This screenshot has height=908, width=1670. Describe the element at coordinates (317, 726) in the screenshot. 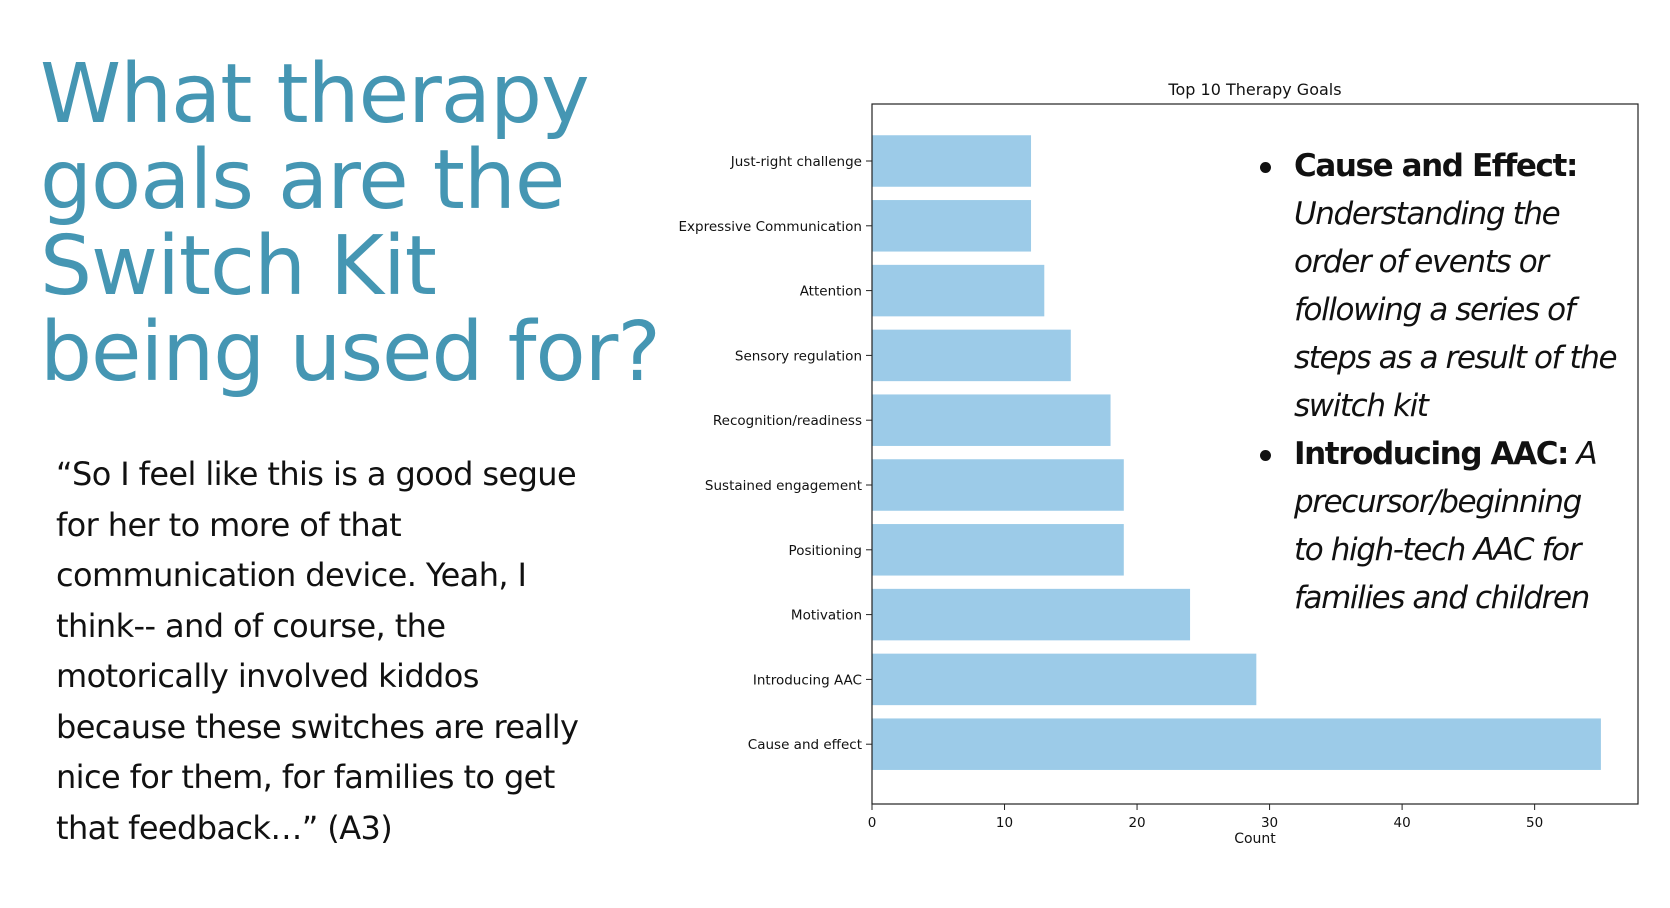

I see `quote-line: because these switches are really` at that location.